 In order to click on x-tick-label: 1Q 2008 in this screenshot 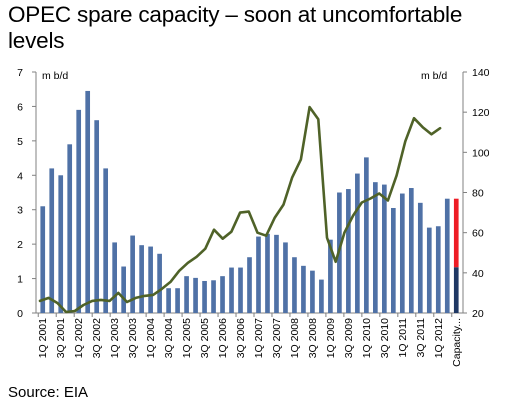, I will do `click(295, 338)`.